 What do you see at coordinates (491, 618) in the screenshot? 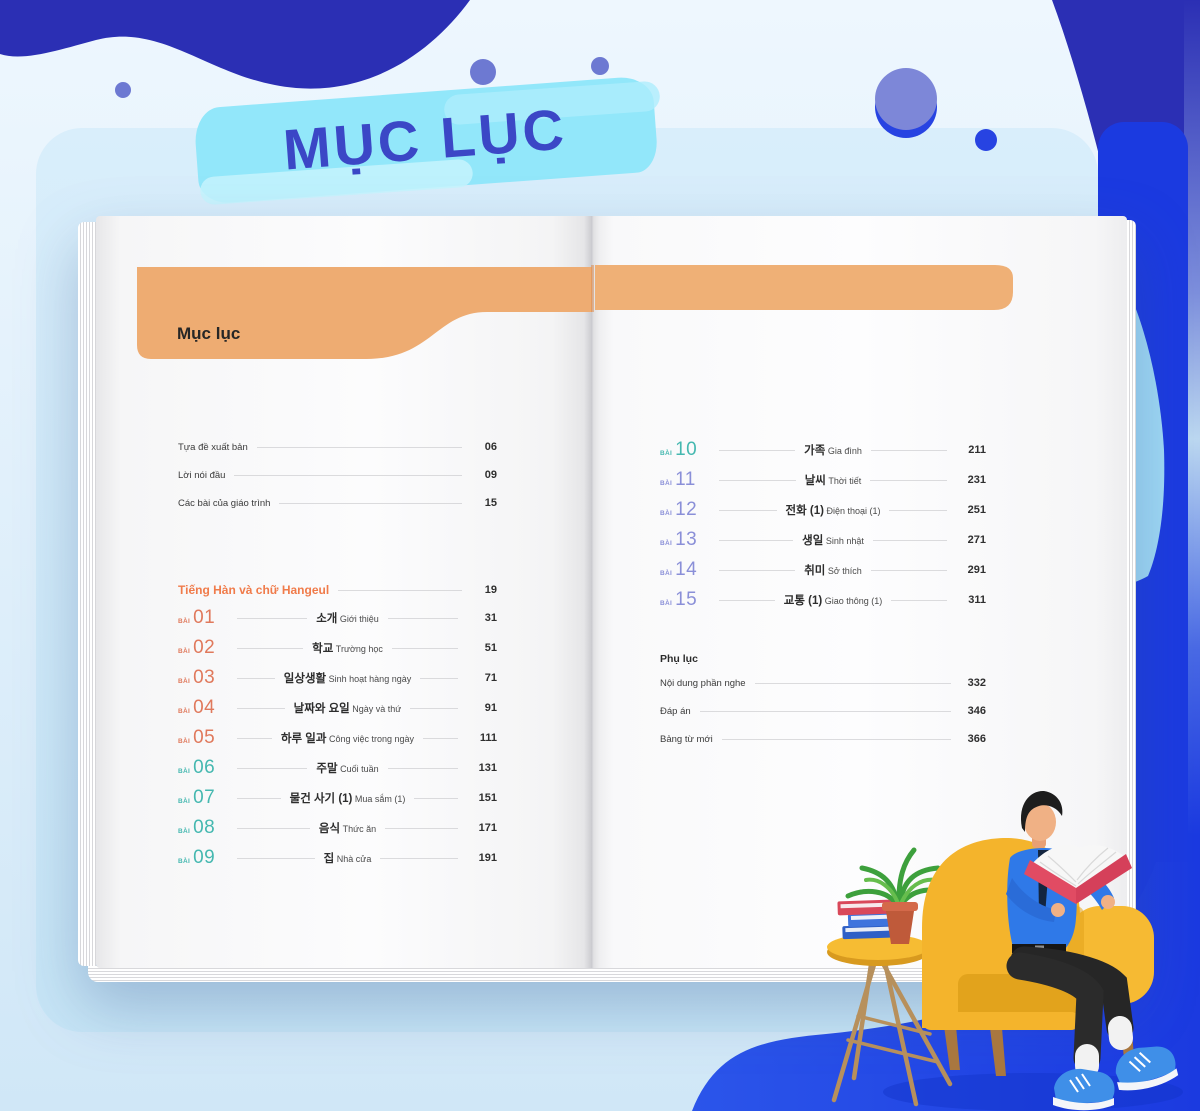
I see `page-number: 31` at bounding box center [491, 618].